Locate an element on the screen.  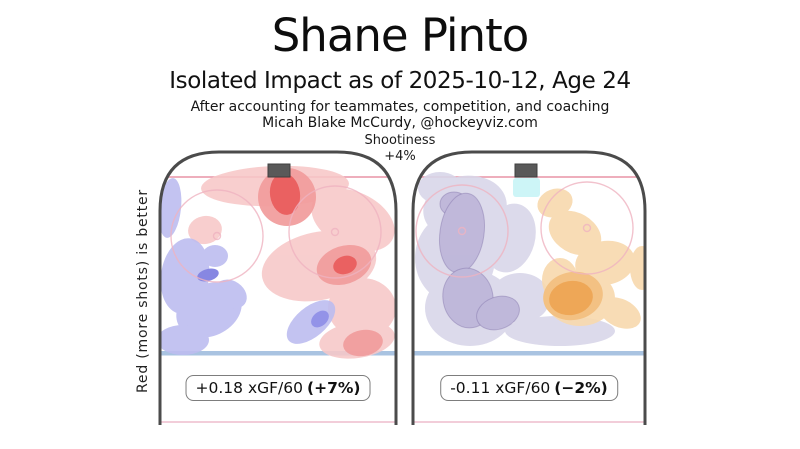
defense-stat-pct: (−2%) is located at coordinates (581, 388).